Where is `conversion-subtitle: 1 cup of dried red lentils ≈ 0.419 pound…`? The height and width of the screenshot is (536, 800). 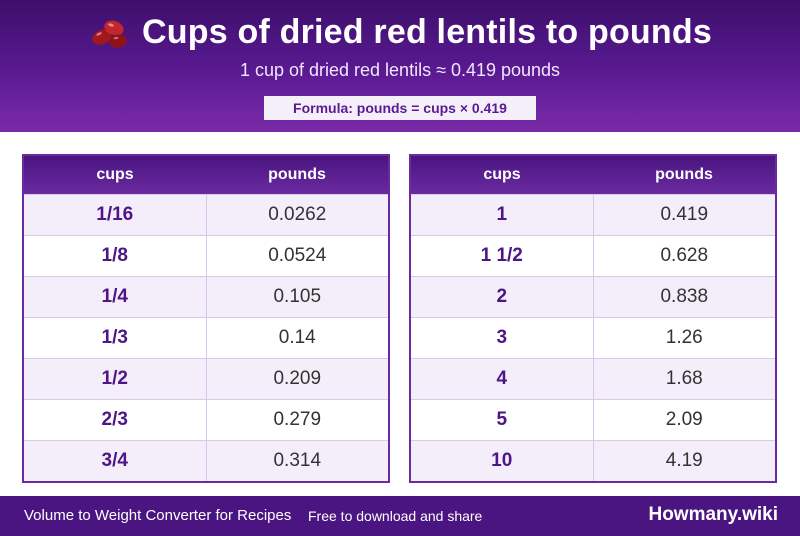 conversion-subtitle: 1 cup of dried red lentils ≈ 0.419 pound… is located at coordinates (400, 70).